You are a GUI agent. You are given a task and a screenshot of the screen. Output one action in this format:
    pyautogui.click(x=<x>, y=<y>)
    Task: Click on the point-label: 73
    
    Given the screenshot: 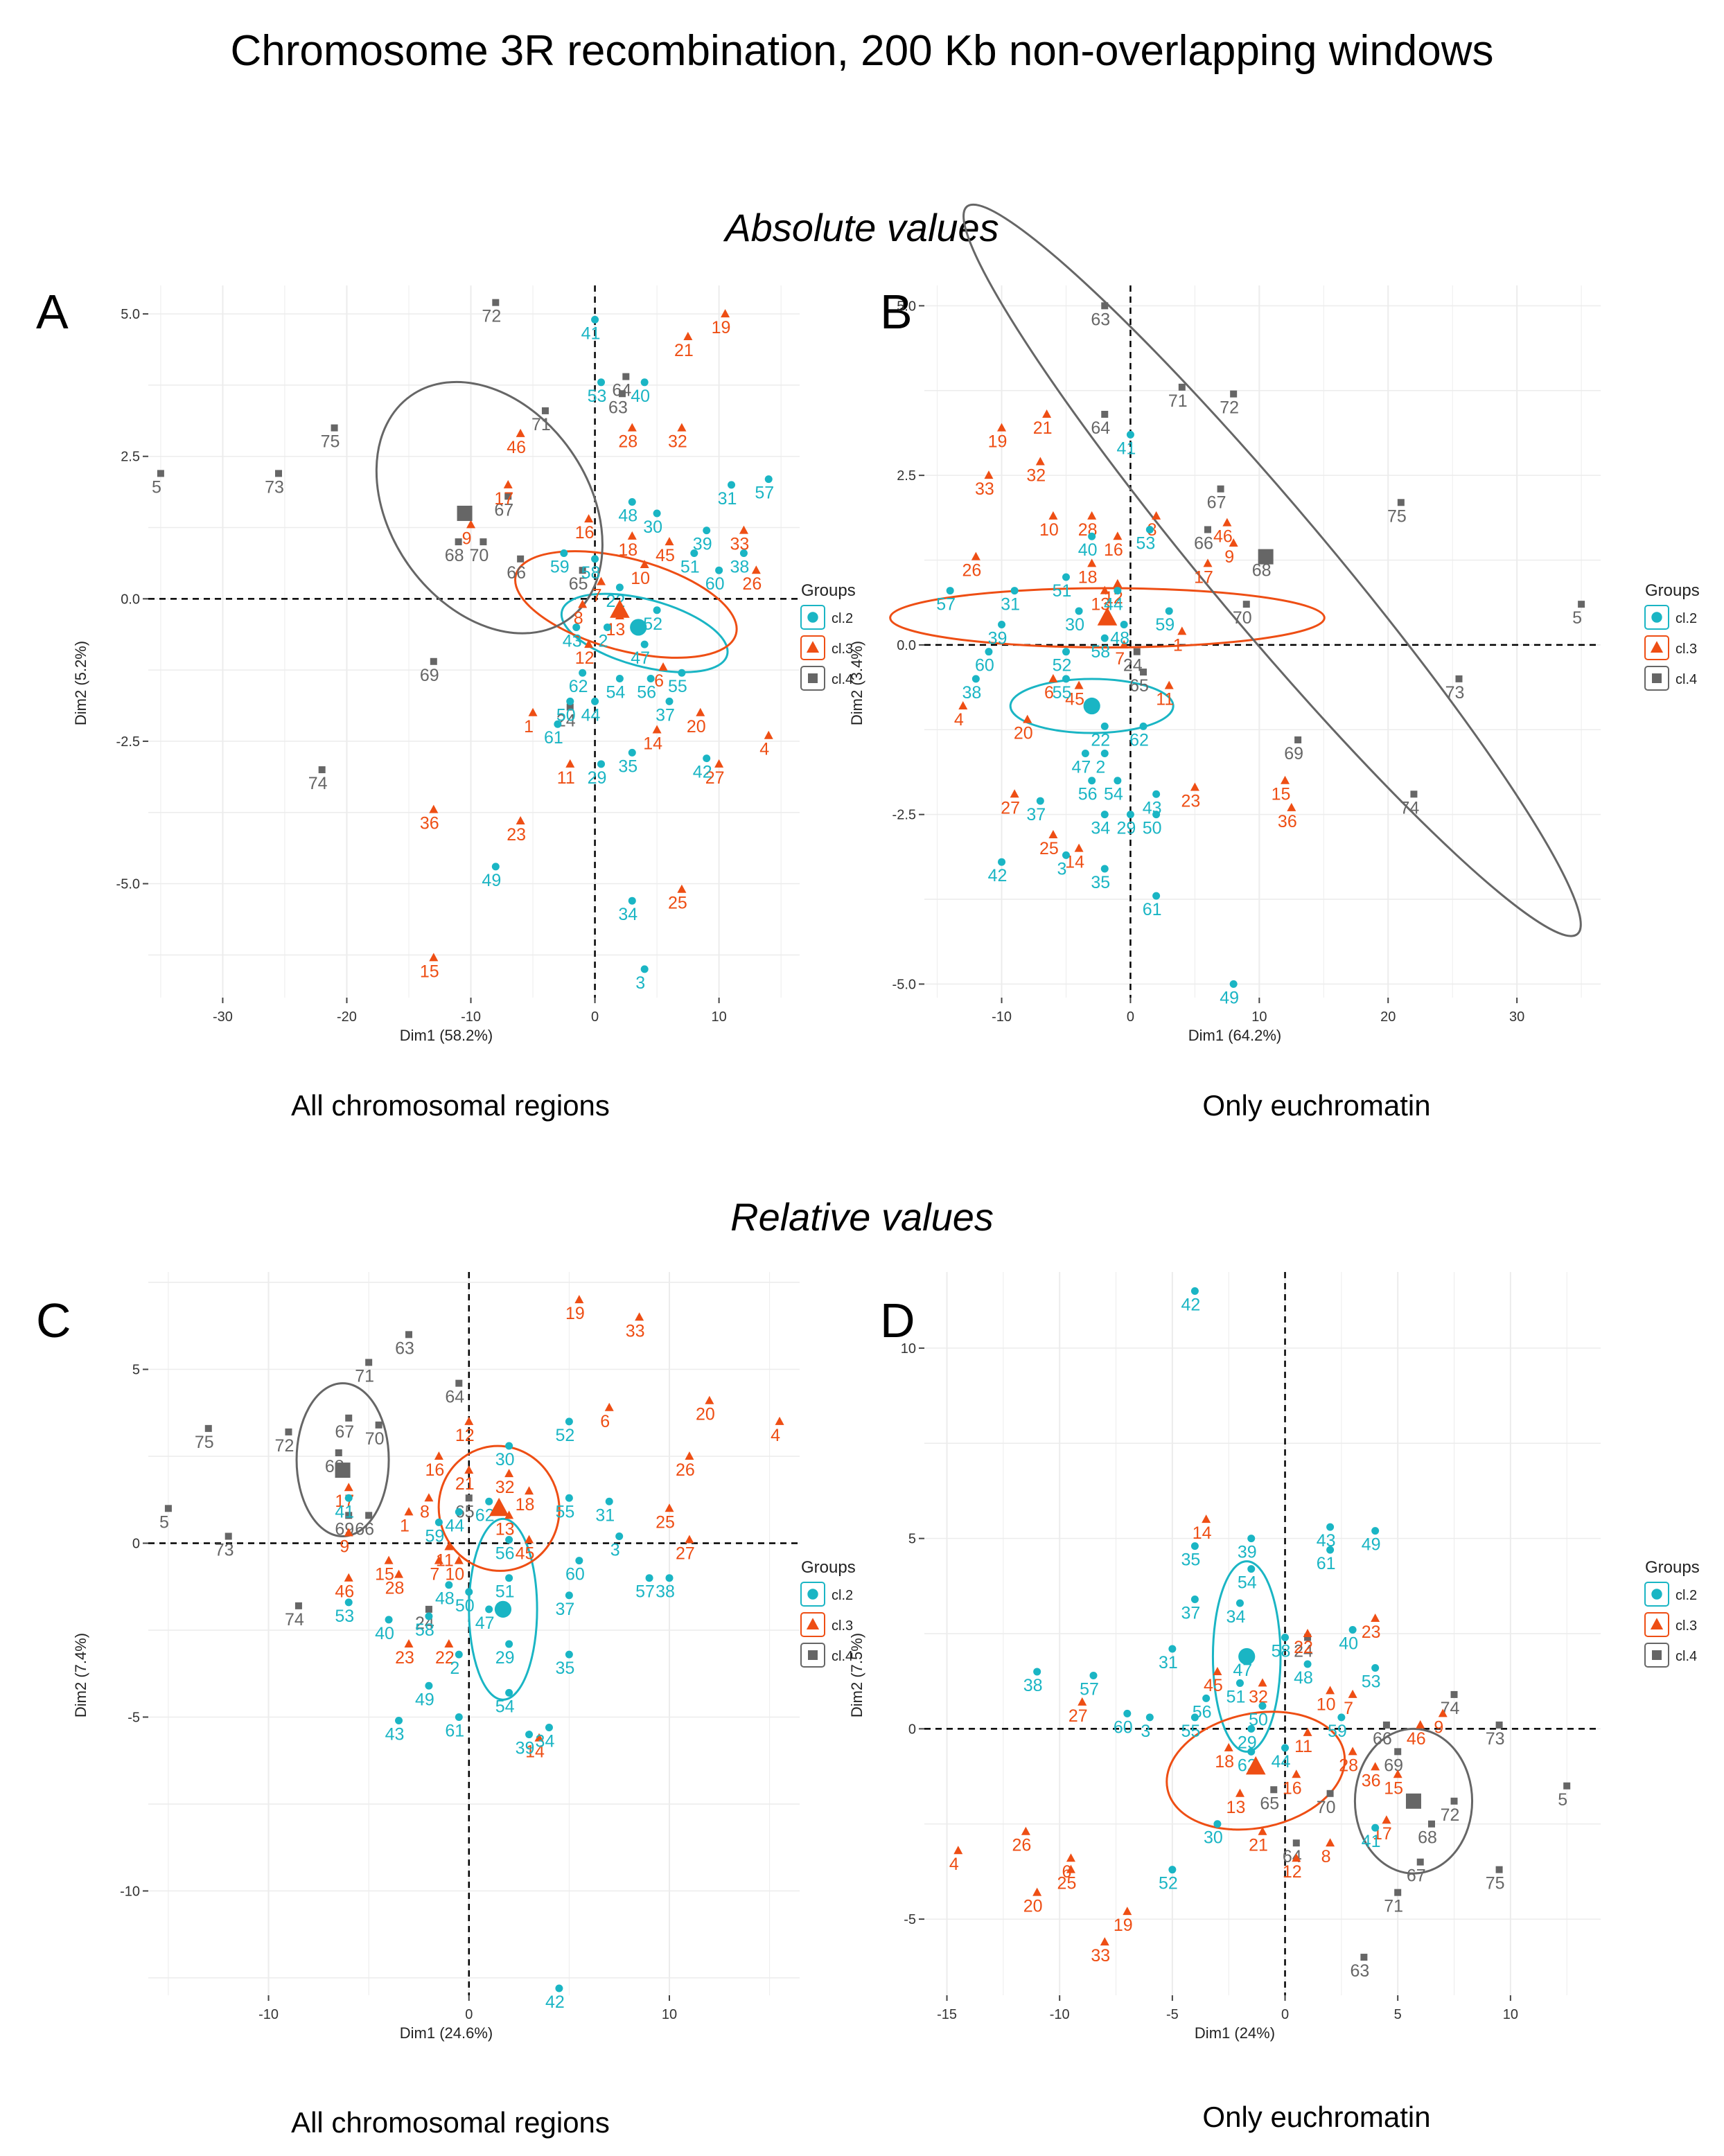 What is the action you would take?
    pyautogui.click(x=1455, y=693)
    